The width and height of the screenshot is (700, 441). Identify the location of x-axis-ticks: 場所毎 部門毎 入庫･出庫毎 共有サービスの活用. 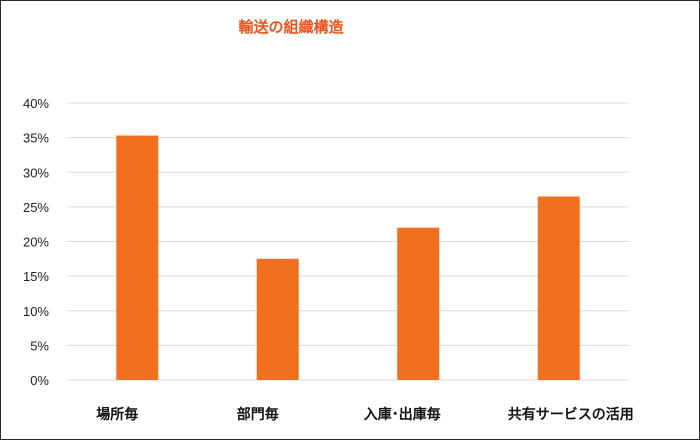
(365, 414).